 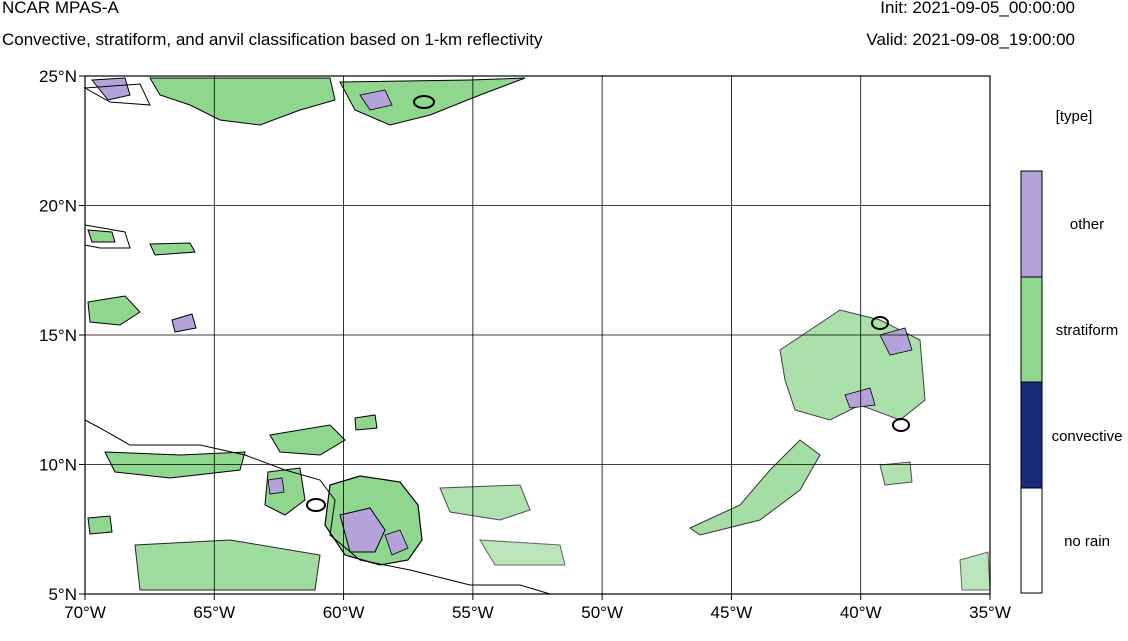 I want to click on lon-tick-label: 55°W, so click(x=473, y=612).